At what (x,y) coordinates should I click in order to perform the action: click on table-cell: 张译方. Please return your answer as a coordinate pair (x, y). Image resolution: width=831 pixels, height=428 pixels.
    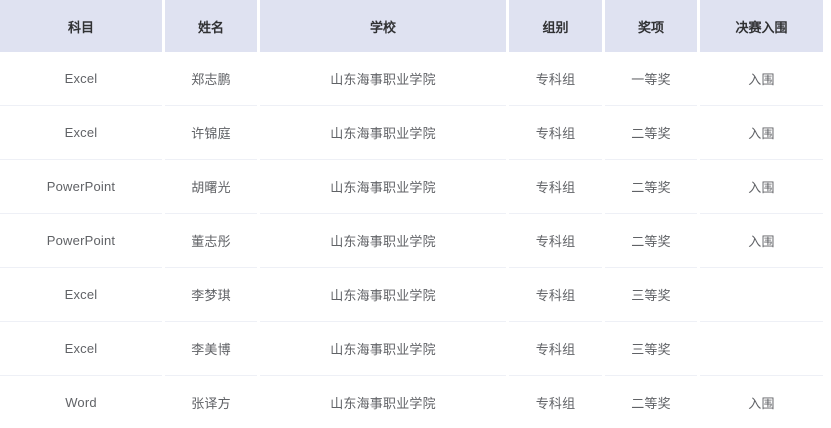
    Looking at the image, I should click on (211, 403).